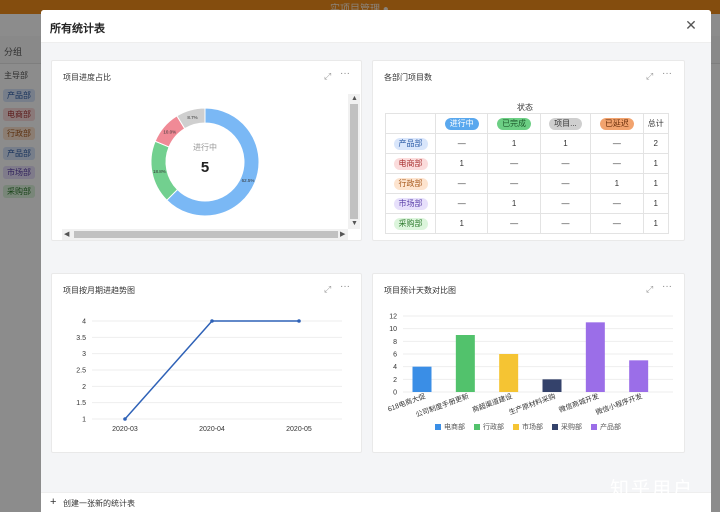  Describe the element at coordinates (410, 123) in the screenshot. I see `table-corner` at that location.